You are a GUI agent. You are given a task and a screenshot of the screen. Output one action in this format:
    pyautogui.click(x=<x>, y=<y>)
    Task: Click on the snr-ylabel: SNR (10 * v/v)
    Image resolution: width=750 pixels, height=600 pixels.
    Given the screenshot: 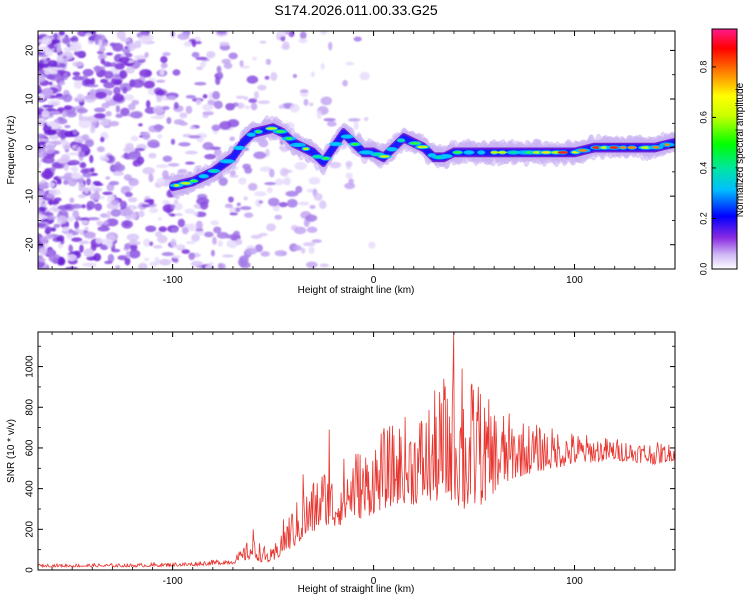 What is the action you would take?
    pyautogui.click(x=11, y=451)
    